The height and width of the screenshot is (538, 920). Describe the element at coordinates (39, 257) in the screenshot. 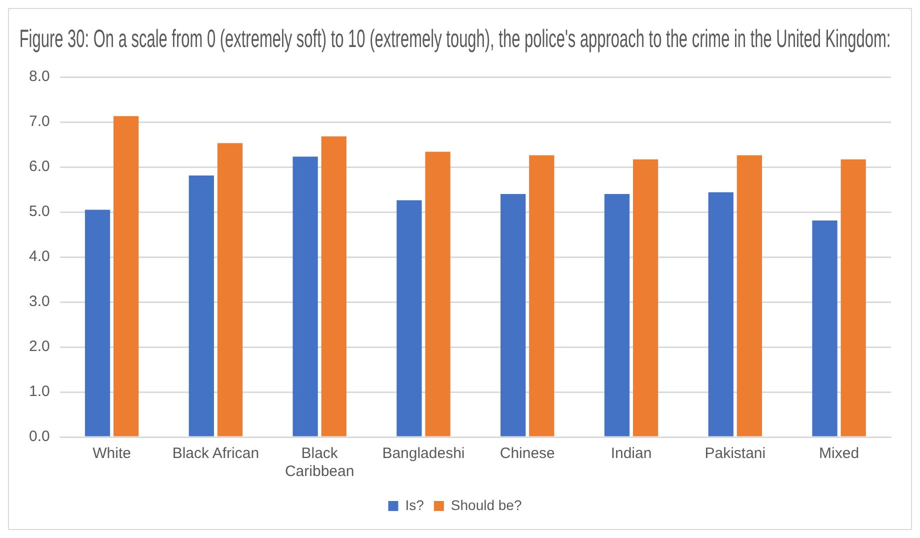

I see `y-tick-label: 4.0` at that location.